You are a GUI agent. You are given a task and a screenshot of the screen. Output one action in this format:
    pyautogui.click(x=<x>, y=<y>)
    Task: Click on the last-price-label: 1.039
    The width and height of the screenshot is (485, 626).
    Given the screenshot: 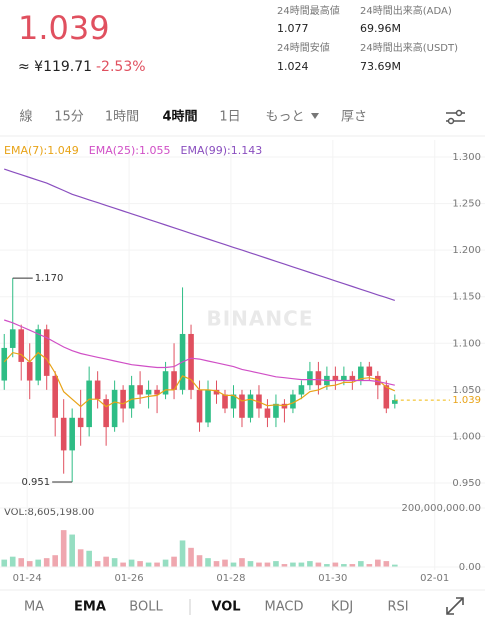 What is the action you would take?
    pyautogui.click(x=466, y=400)
    